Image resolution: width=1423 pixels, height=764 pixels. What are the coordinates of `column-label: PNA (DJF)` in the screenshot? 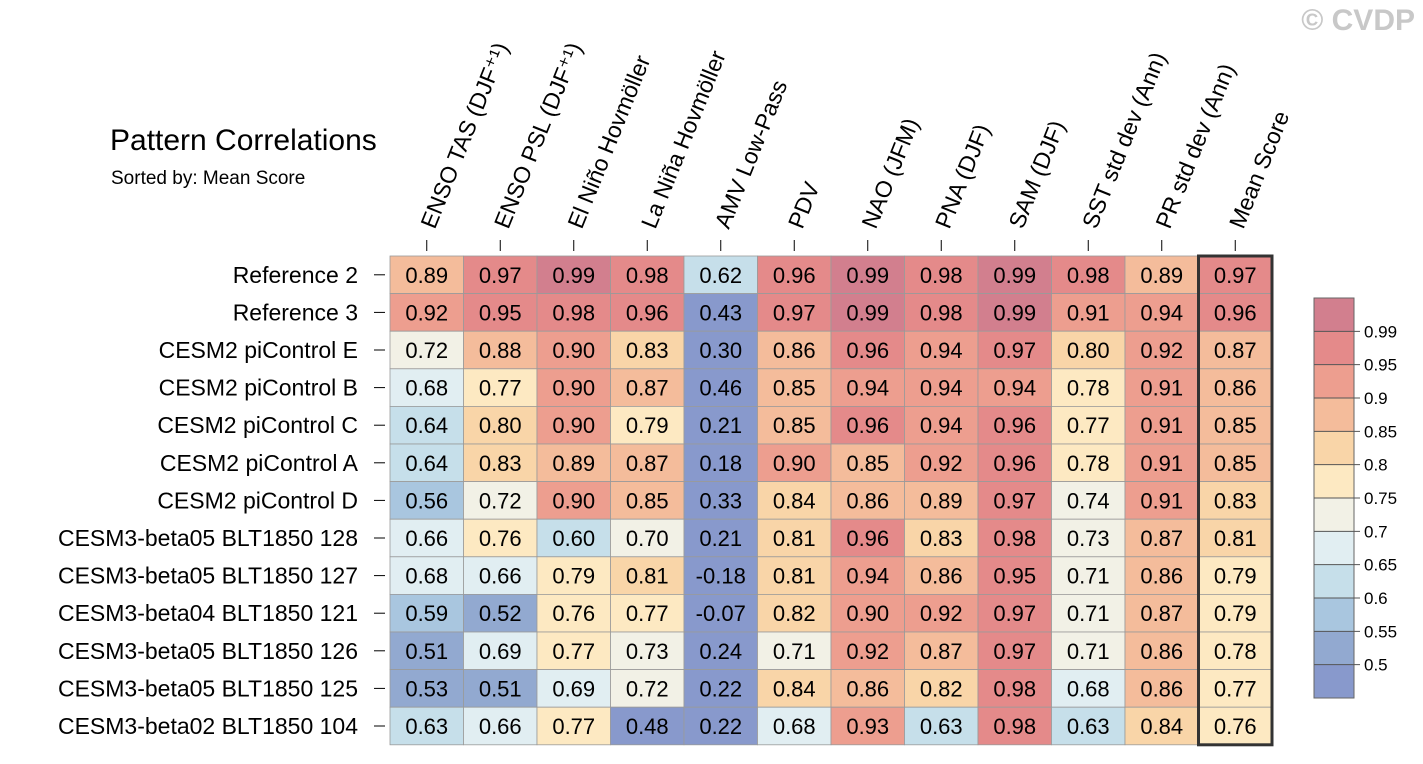 It's located at (962, 176).